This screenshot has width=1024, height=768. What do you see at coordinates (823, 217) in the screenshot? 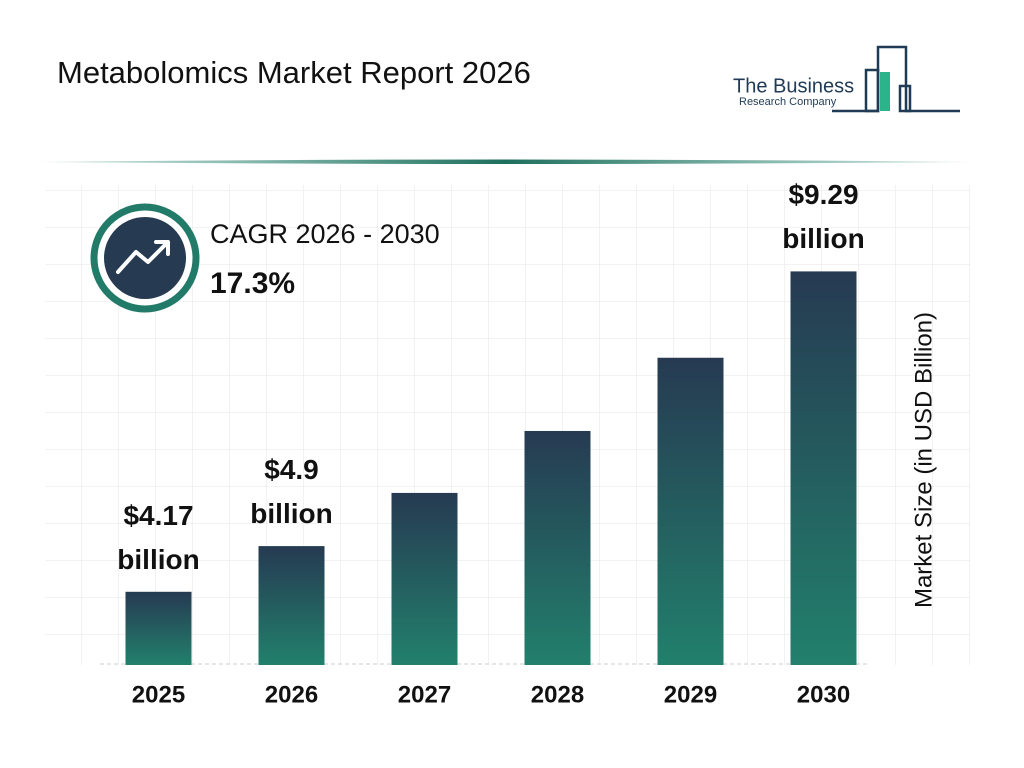
I see `value-label: $9.29 billion` at bounding box center [823, 217].